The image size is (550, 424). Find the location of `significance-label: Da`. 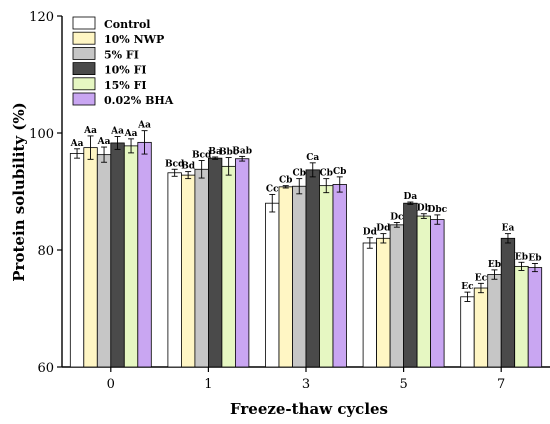

significance-label: Da is located at coordinates (411, 197).